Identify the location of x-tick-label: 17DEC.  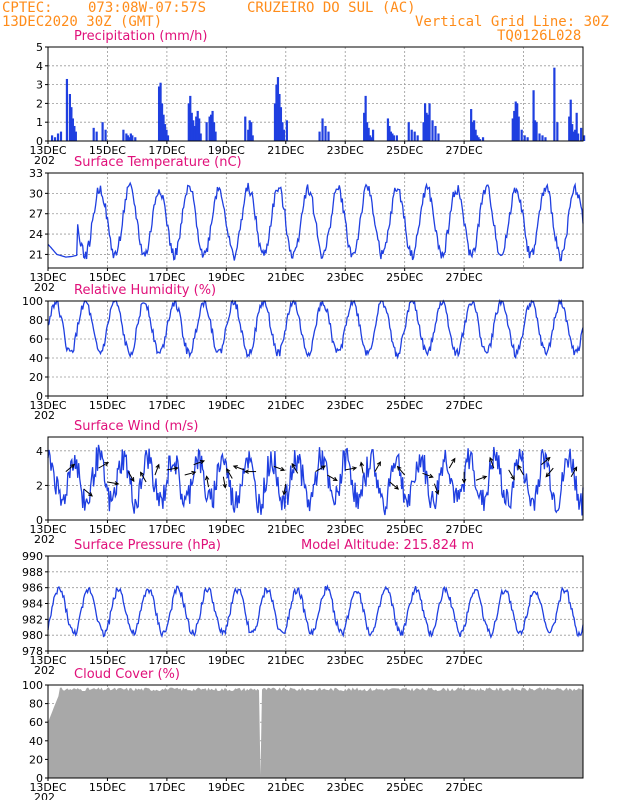
(166, 405).